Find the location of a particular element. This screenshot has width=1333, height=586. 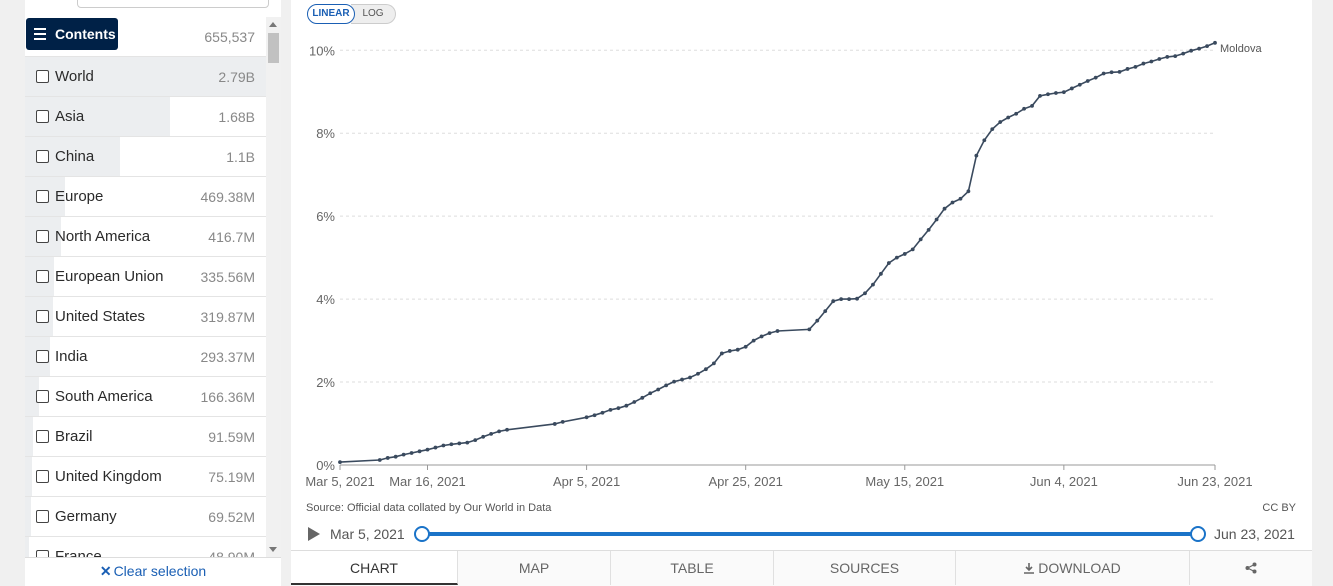

sidebar-item-value: 166.36M is located at coordinates (227, 397).